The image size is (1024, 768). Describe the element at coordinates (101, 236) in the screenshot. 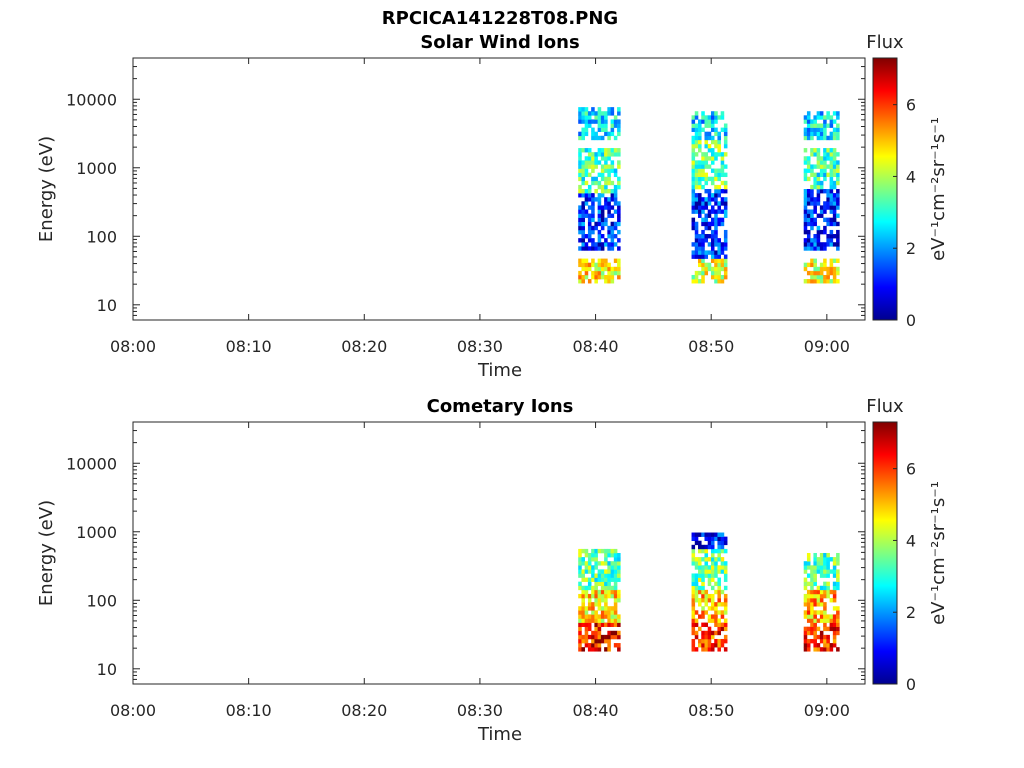

I see `y-tick-label: 100` at that location.